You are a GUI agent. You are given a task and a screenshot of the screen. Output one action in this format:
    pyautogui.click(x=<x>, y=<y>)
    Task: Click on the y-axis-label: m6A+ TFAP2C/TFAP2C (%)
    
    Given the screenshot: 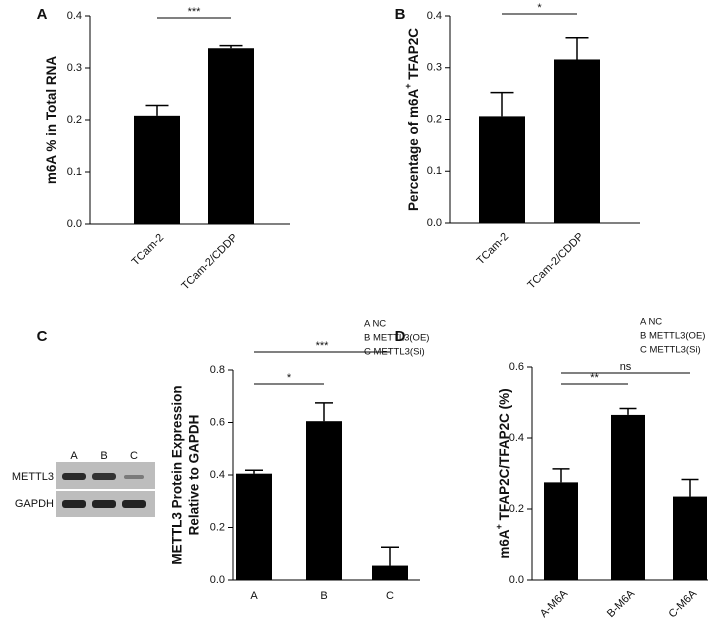 What is the action you would take?
    pyautogui.click(x=502, y=473)
    